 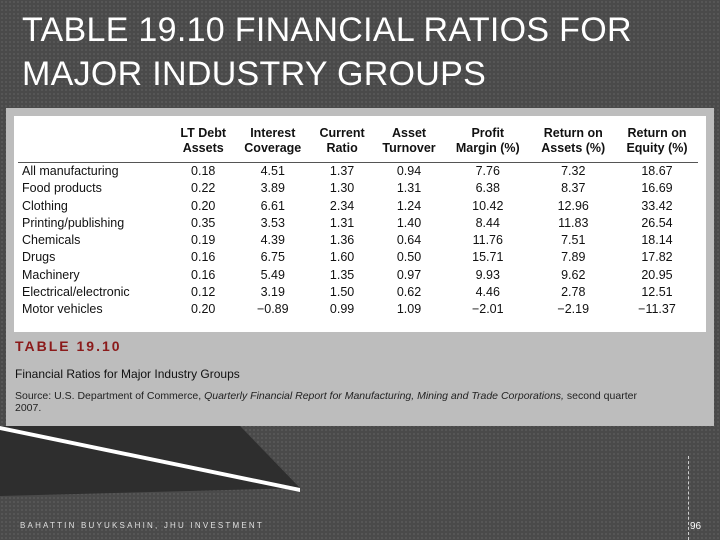 I want to click on page-divider, so click(x=688, y=498).